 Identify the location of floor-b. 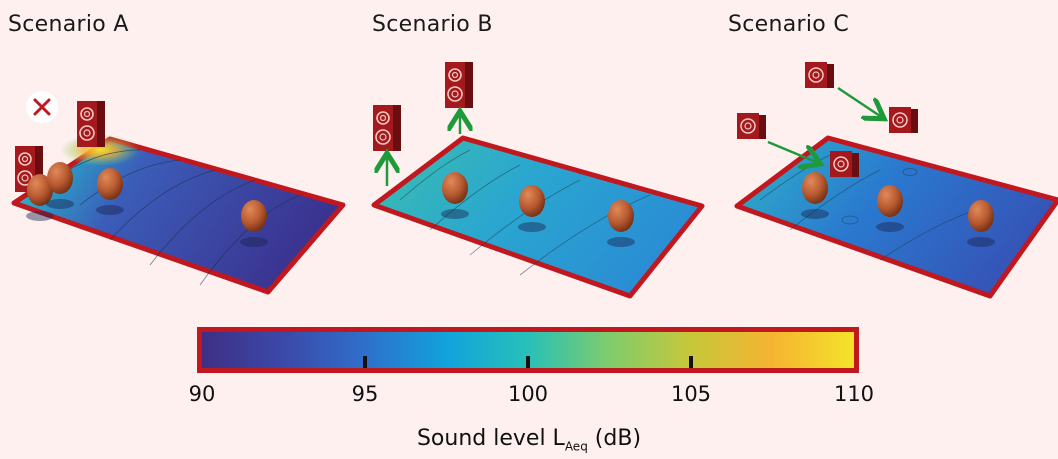
(538, 217).